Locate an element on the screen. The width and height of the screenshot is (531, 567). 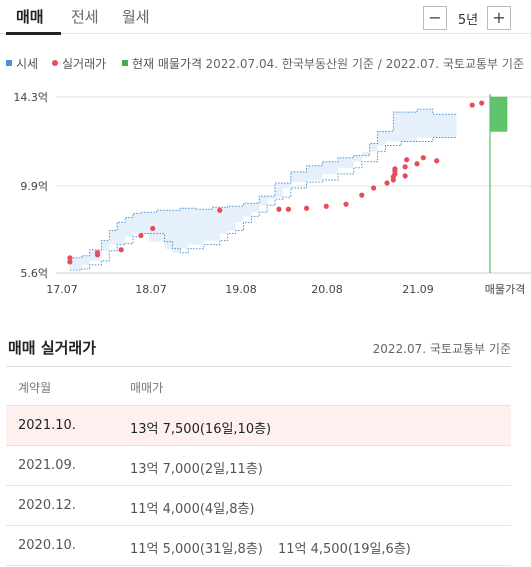
x-tick-label: 19.08 is located at coordinates (241, 289).